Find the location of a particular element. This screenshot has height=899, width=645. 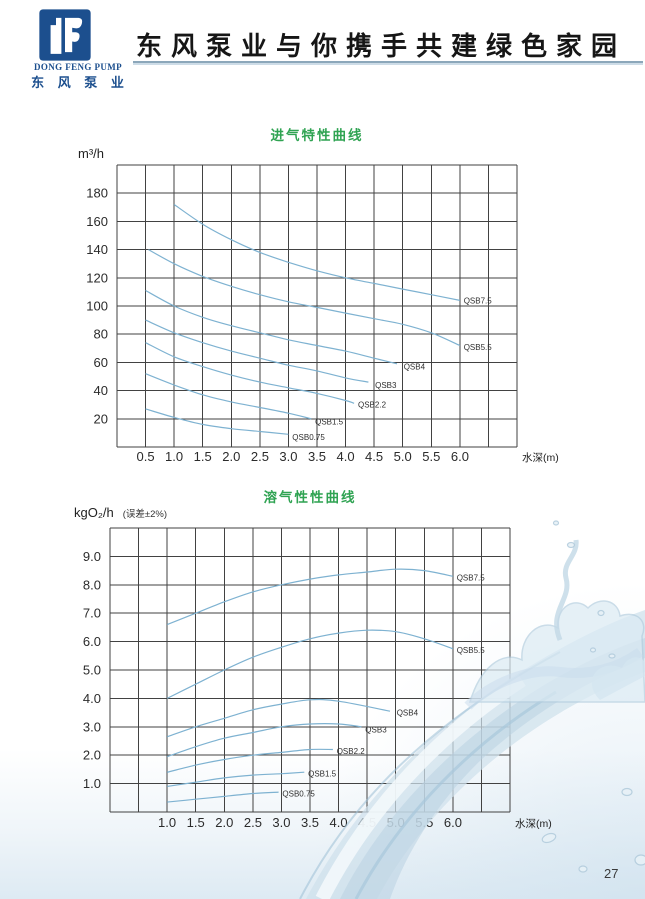

svg-text: 0.5 is located at coordinates (146, 456).